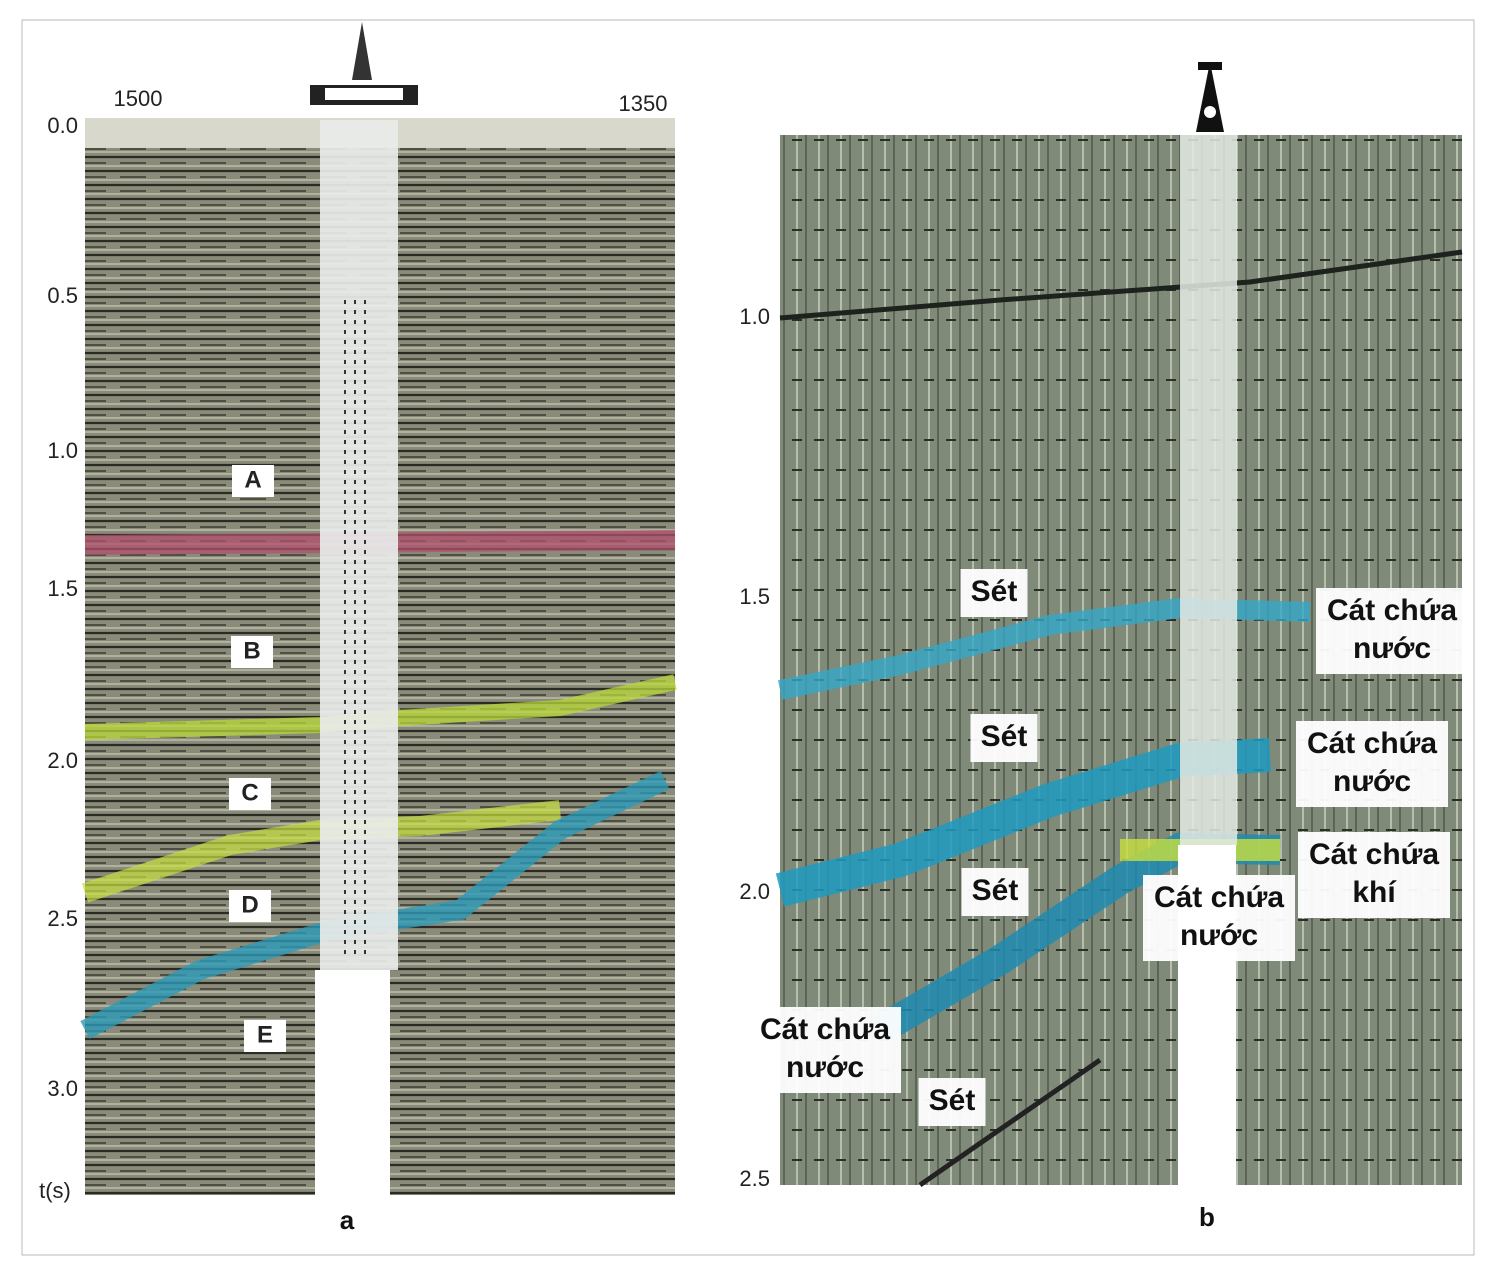 This screenshot has height=1271, width=1500. I want to click on y-tick-label: 0.0, so click(62, 125).